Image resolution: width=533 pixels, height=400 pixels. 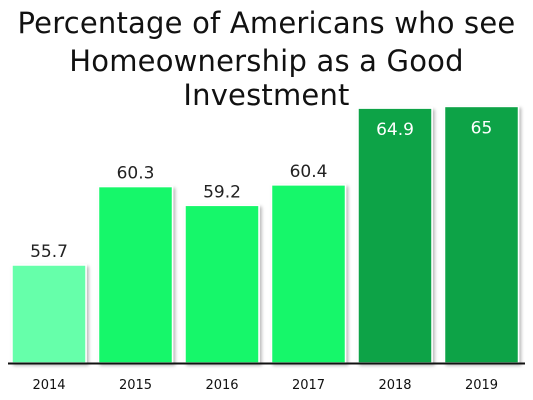 I want to click on x-tick-label-2018: 2018, so click(x=394, y=385).